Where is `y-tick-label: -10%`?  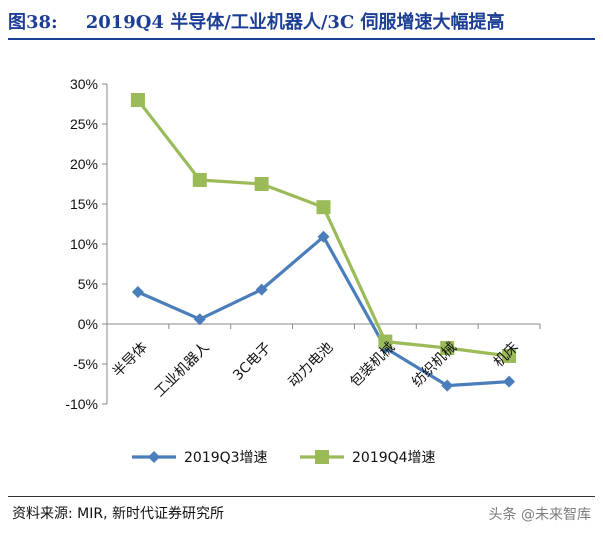
y-tick-label: -10% is located at coordinates (81, 404).